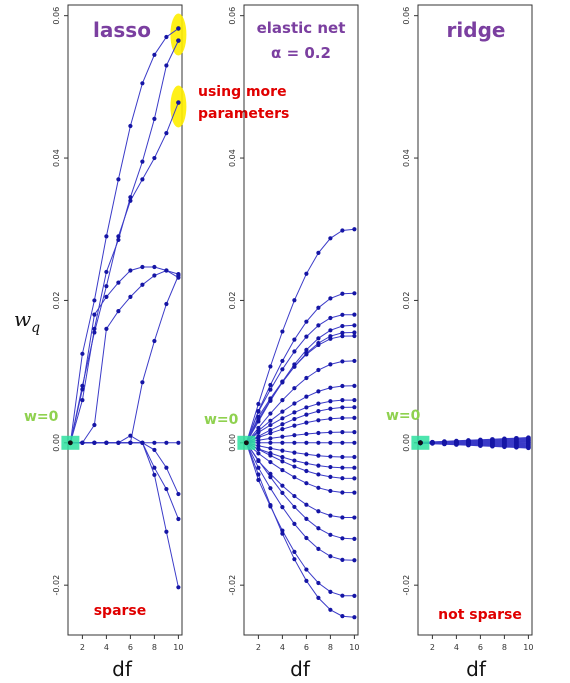 This screenshot has width=570, height=683. I want to click on chart-subtitle-alpha: α = 0.2, so click(301, 53).